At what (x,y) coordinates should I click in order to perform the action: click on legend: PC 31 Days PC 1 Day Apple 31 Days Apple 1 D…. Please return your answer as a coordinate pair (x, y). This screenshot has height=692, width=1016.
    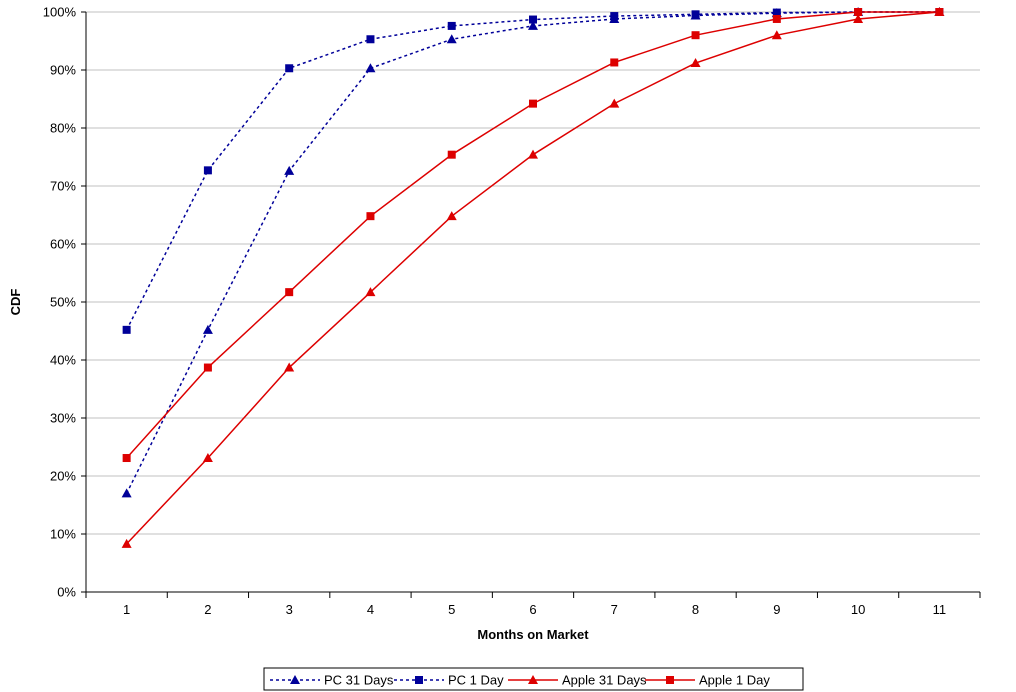
    Looking at the image, I should click on (533, 679).